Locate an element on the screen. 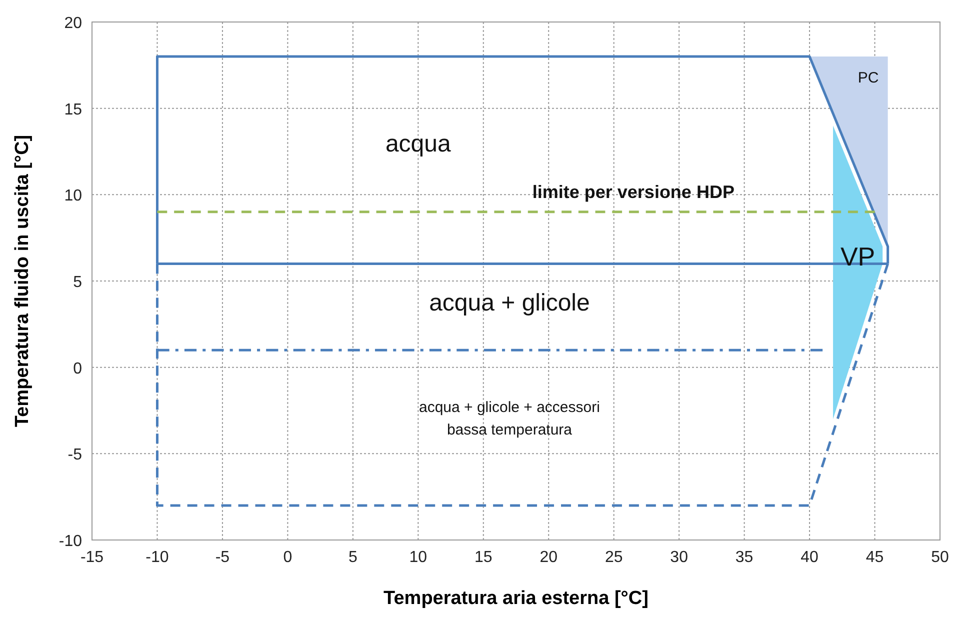 The height and width of the screenshot is (618, 959). y-tick-label: 20 is located at coordinates (73, 23).